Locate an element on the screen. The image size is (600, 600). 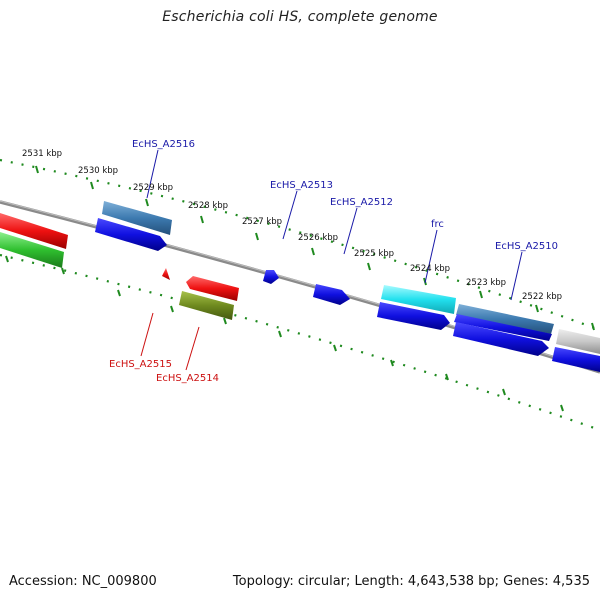
feature-blue-frc is located at coordinates (413, 316).